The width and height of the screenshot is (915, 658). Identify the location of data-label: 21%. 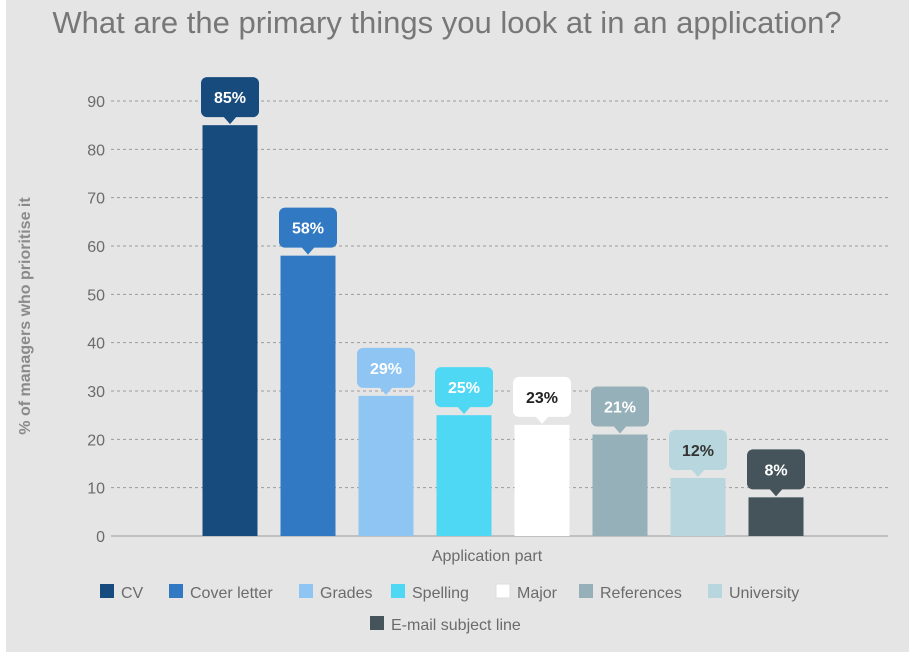
(620, 408).